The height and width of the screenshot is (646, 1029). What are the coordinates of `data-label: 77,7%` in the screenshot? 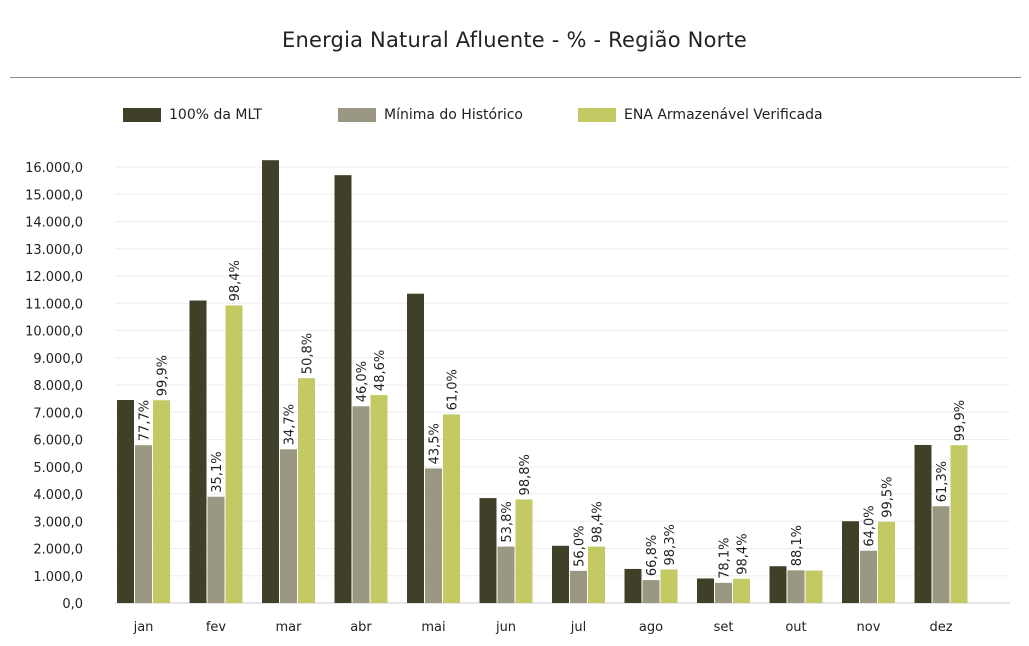 It's located at (145, 420).